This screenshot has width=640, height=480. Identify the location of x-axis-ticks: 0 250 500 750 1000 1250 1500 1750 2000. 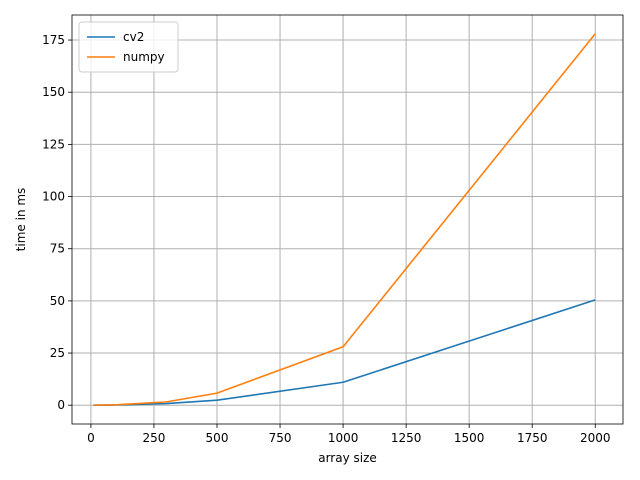
(349, 434).